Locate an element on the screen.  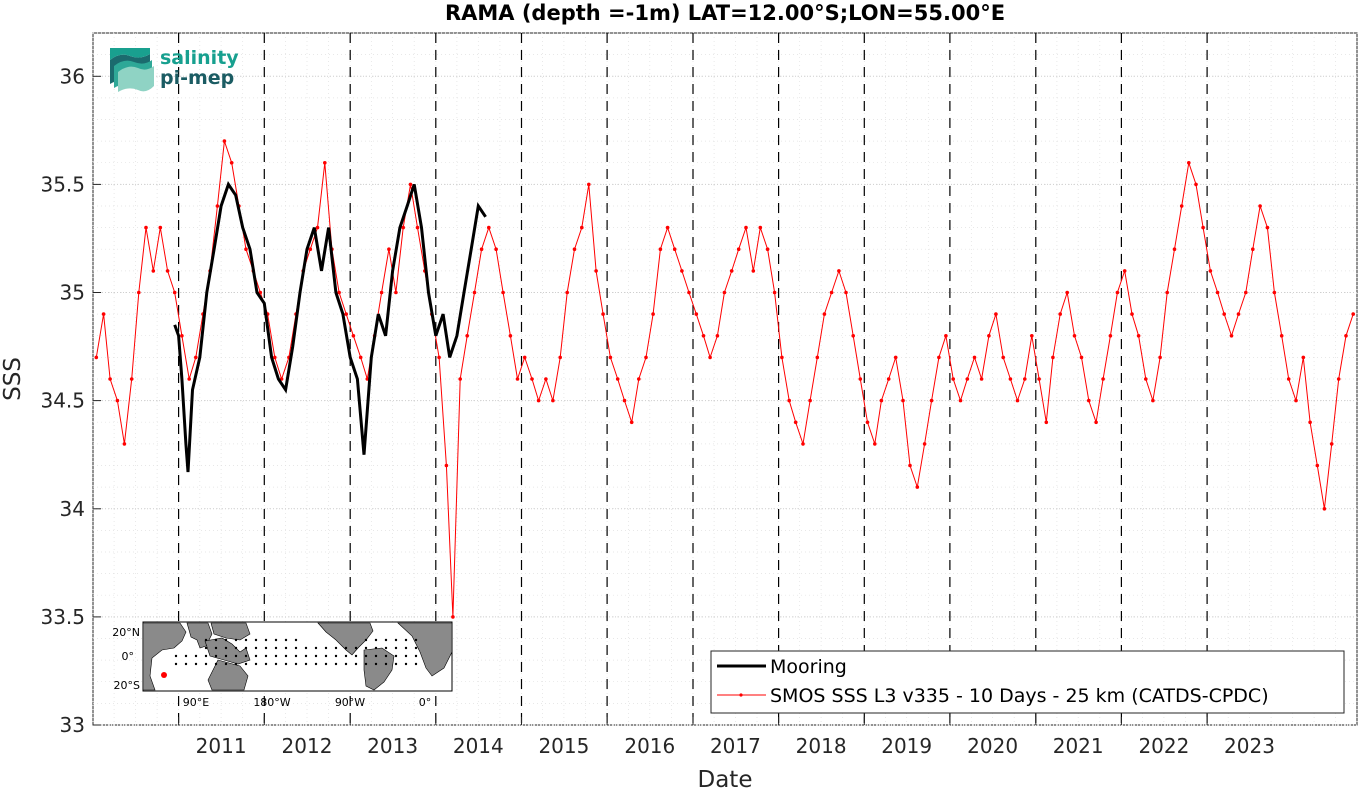
inset-mooring-array-dots is located at coordinates (296, 652).